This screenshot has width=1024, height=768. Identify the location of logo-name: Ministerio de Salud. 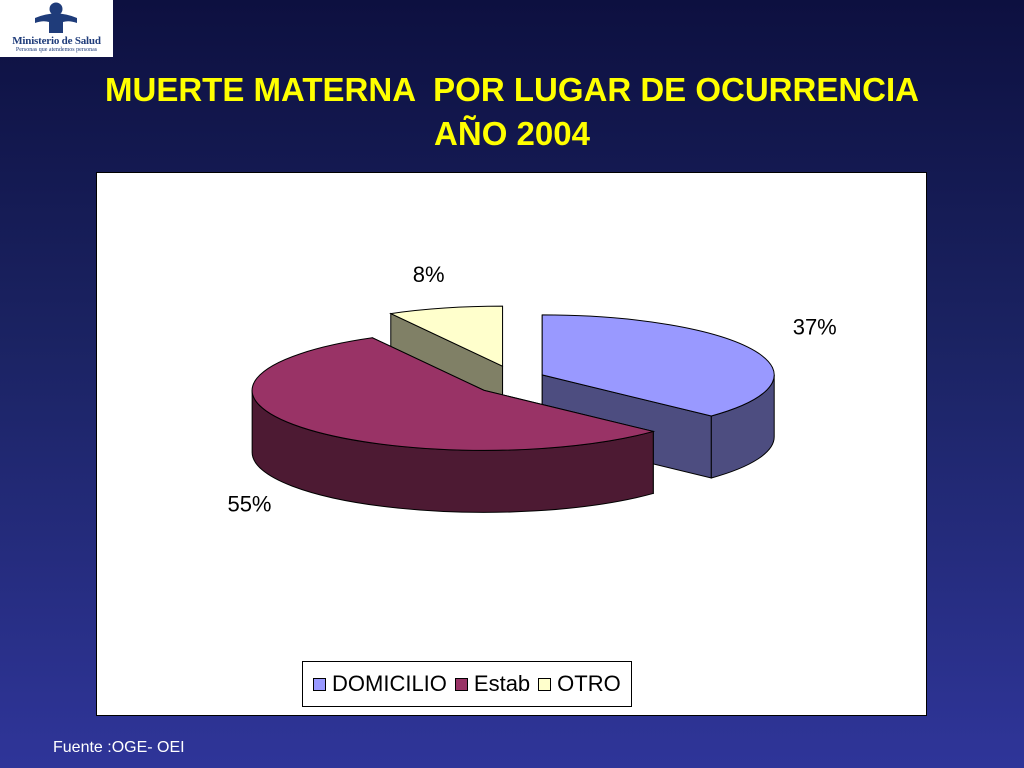
(56, 41).